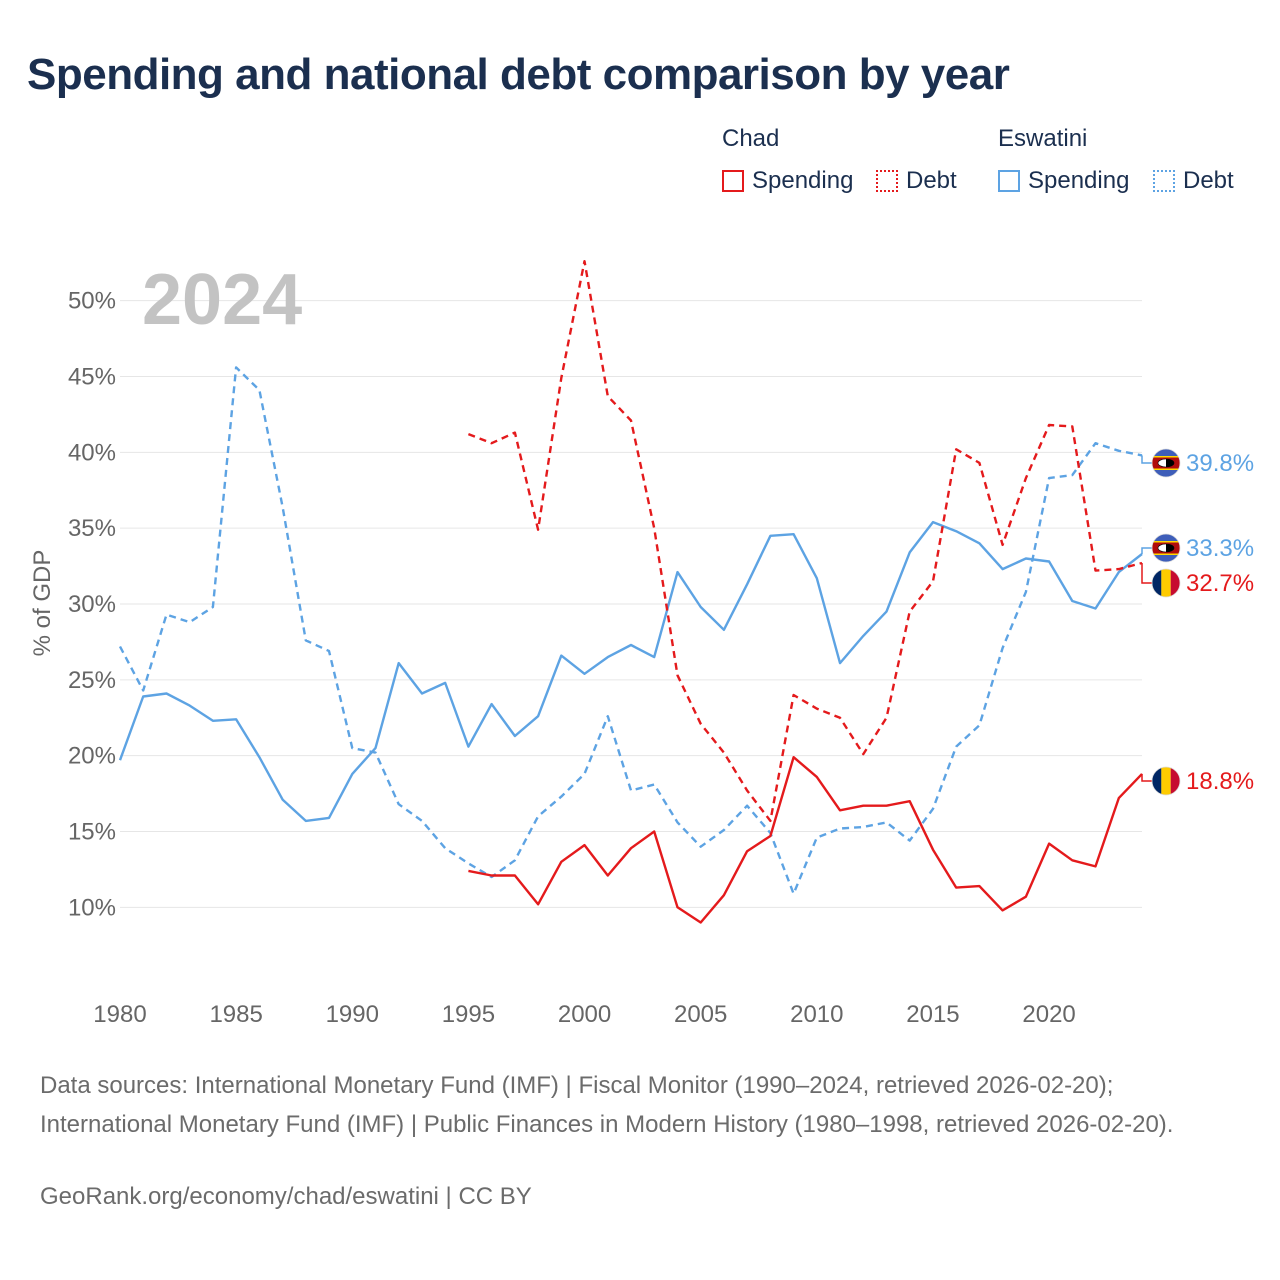 The width and height of the screenshot is (1280, 1280). Describe the element at coordinates (1220, 583) in the screenshot. I see `end-value-label: 32.7%` at that location.